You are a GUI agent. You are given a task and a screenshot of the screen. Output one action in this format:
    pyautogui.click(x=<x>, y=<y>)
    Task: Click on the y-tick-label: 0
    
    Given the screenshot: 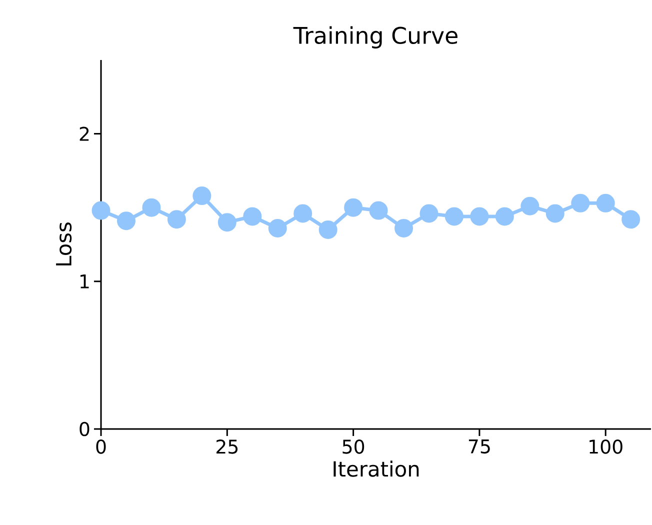 What is the action you would take?
    pyautogui.click(x=85, y=429)
    